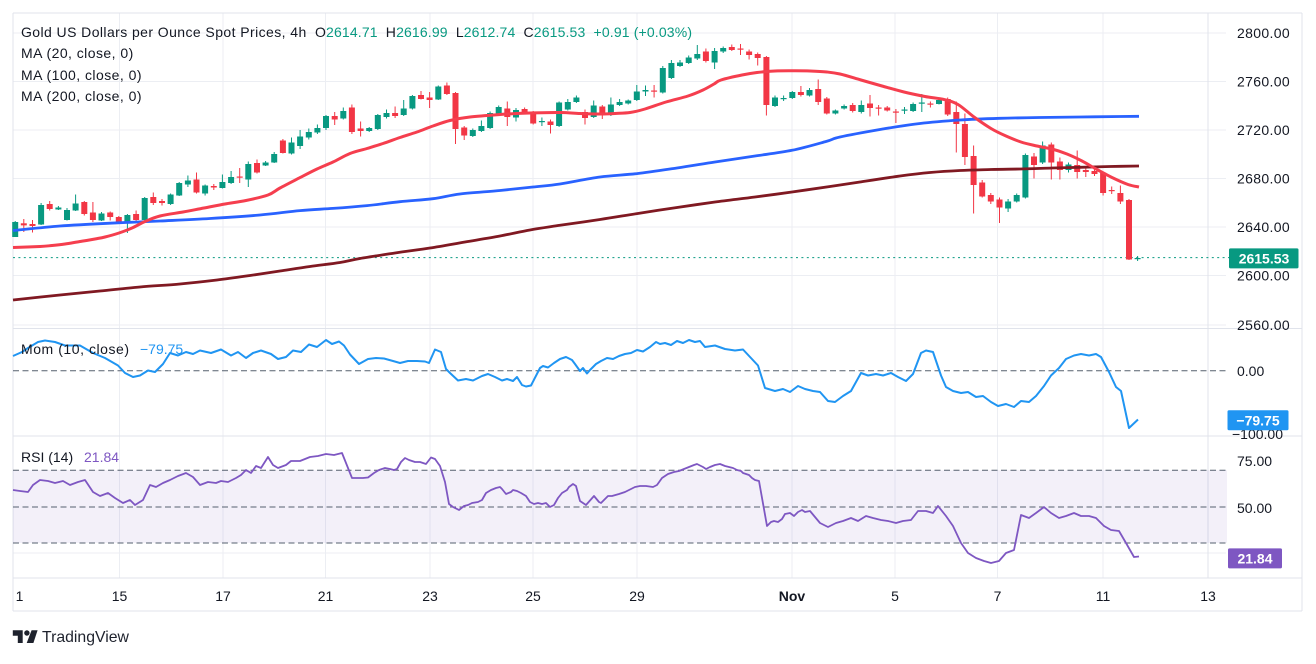 This screenshot has height=664, width=1316. Describe the element at coordinates (326, 596) in the screenshot. I see `svg-text: 21` at that location.